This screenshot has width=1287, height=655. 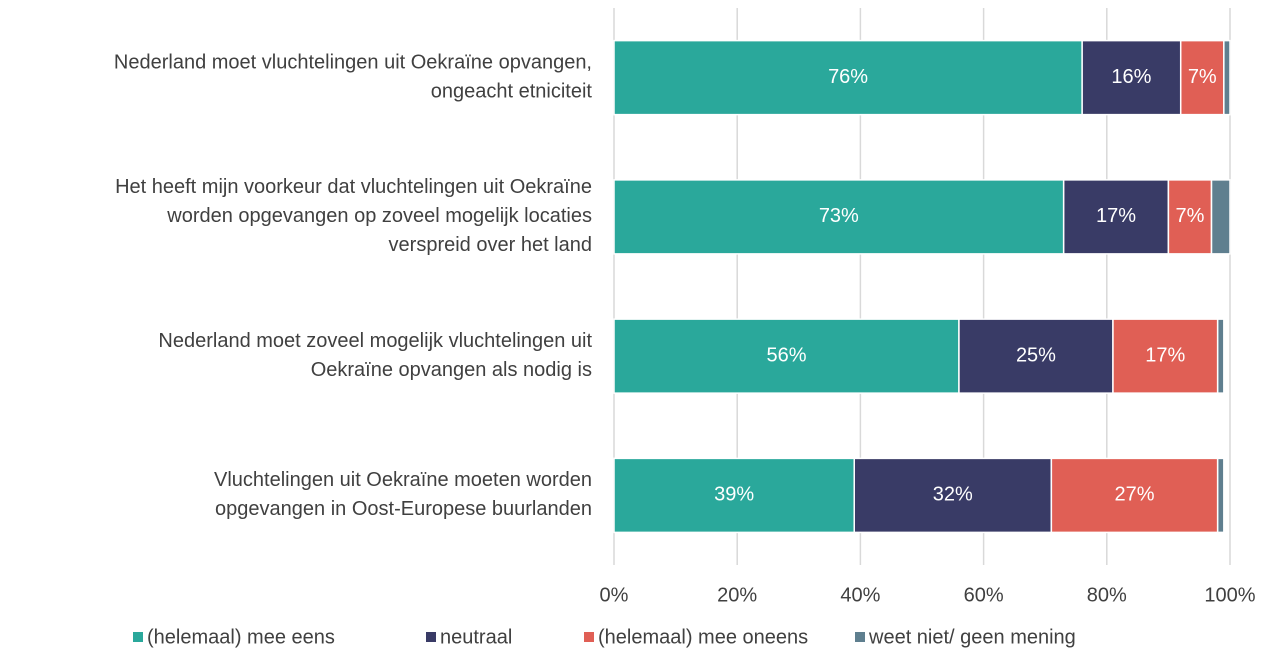 I want to click on category-label: Vluchtelingen uit Oekraïne moeten worden, so click(x=403, y=480).